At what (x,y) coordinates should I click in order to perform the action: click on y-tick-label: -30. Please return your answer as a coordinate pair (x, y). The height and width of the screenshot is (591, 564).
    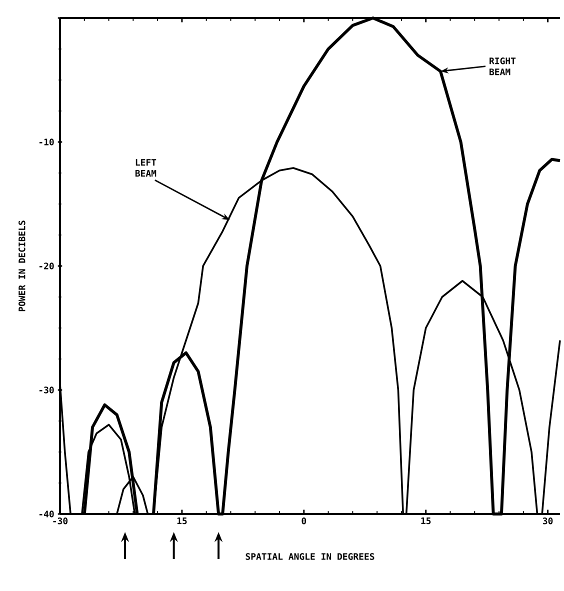
    Looking at the image, I should click on (46, 390).